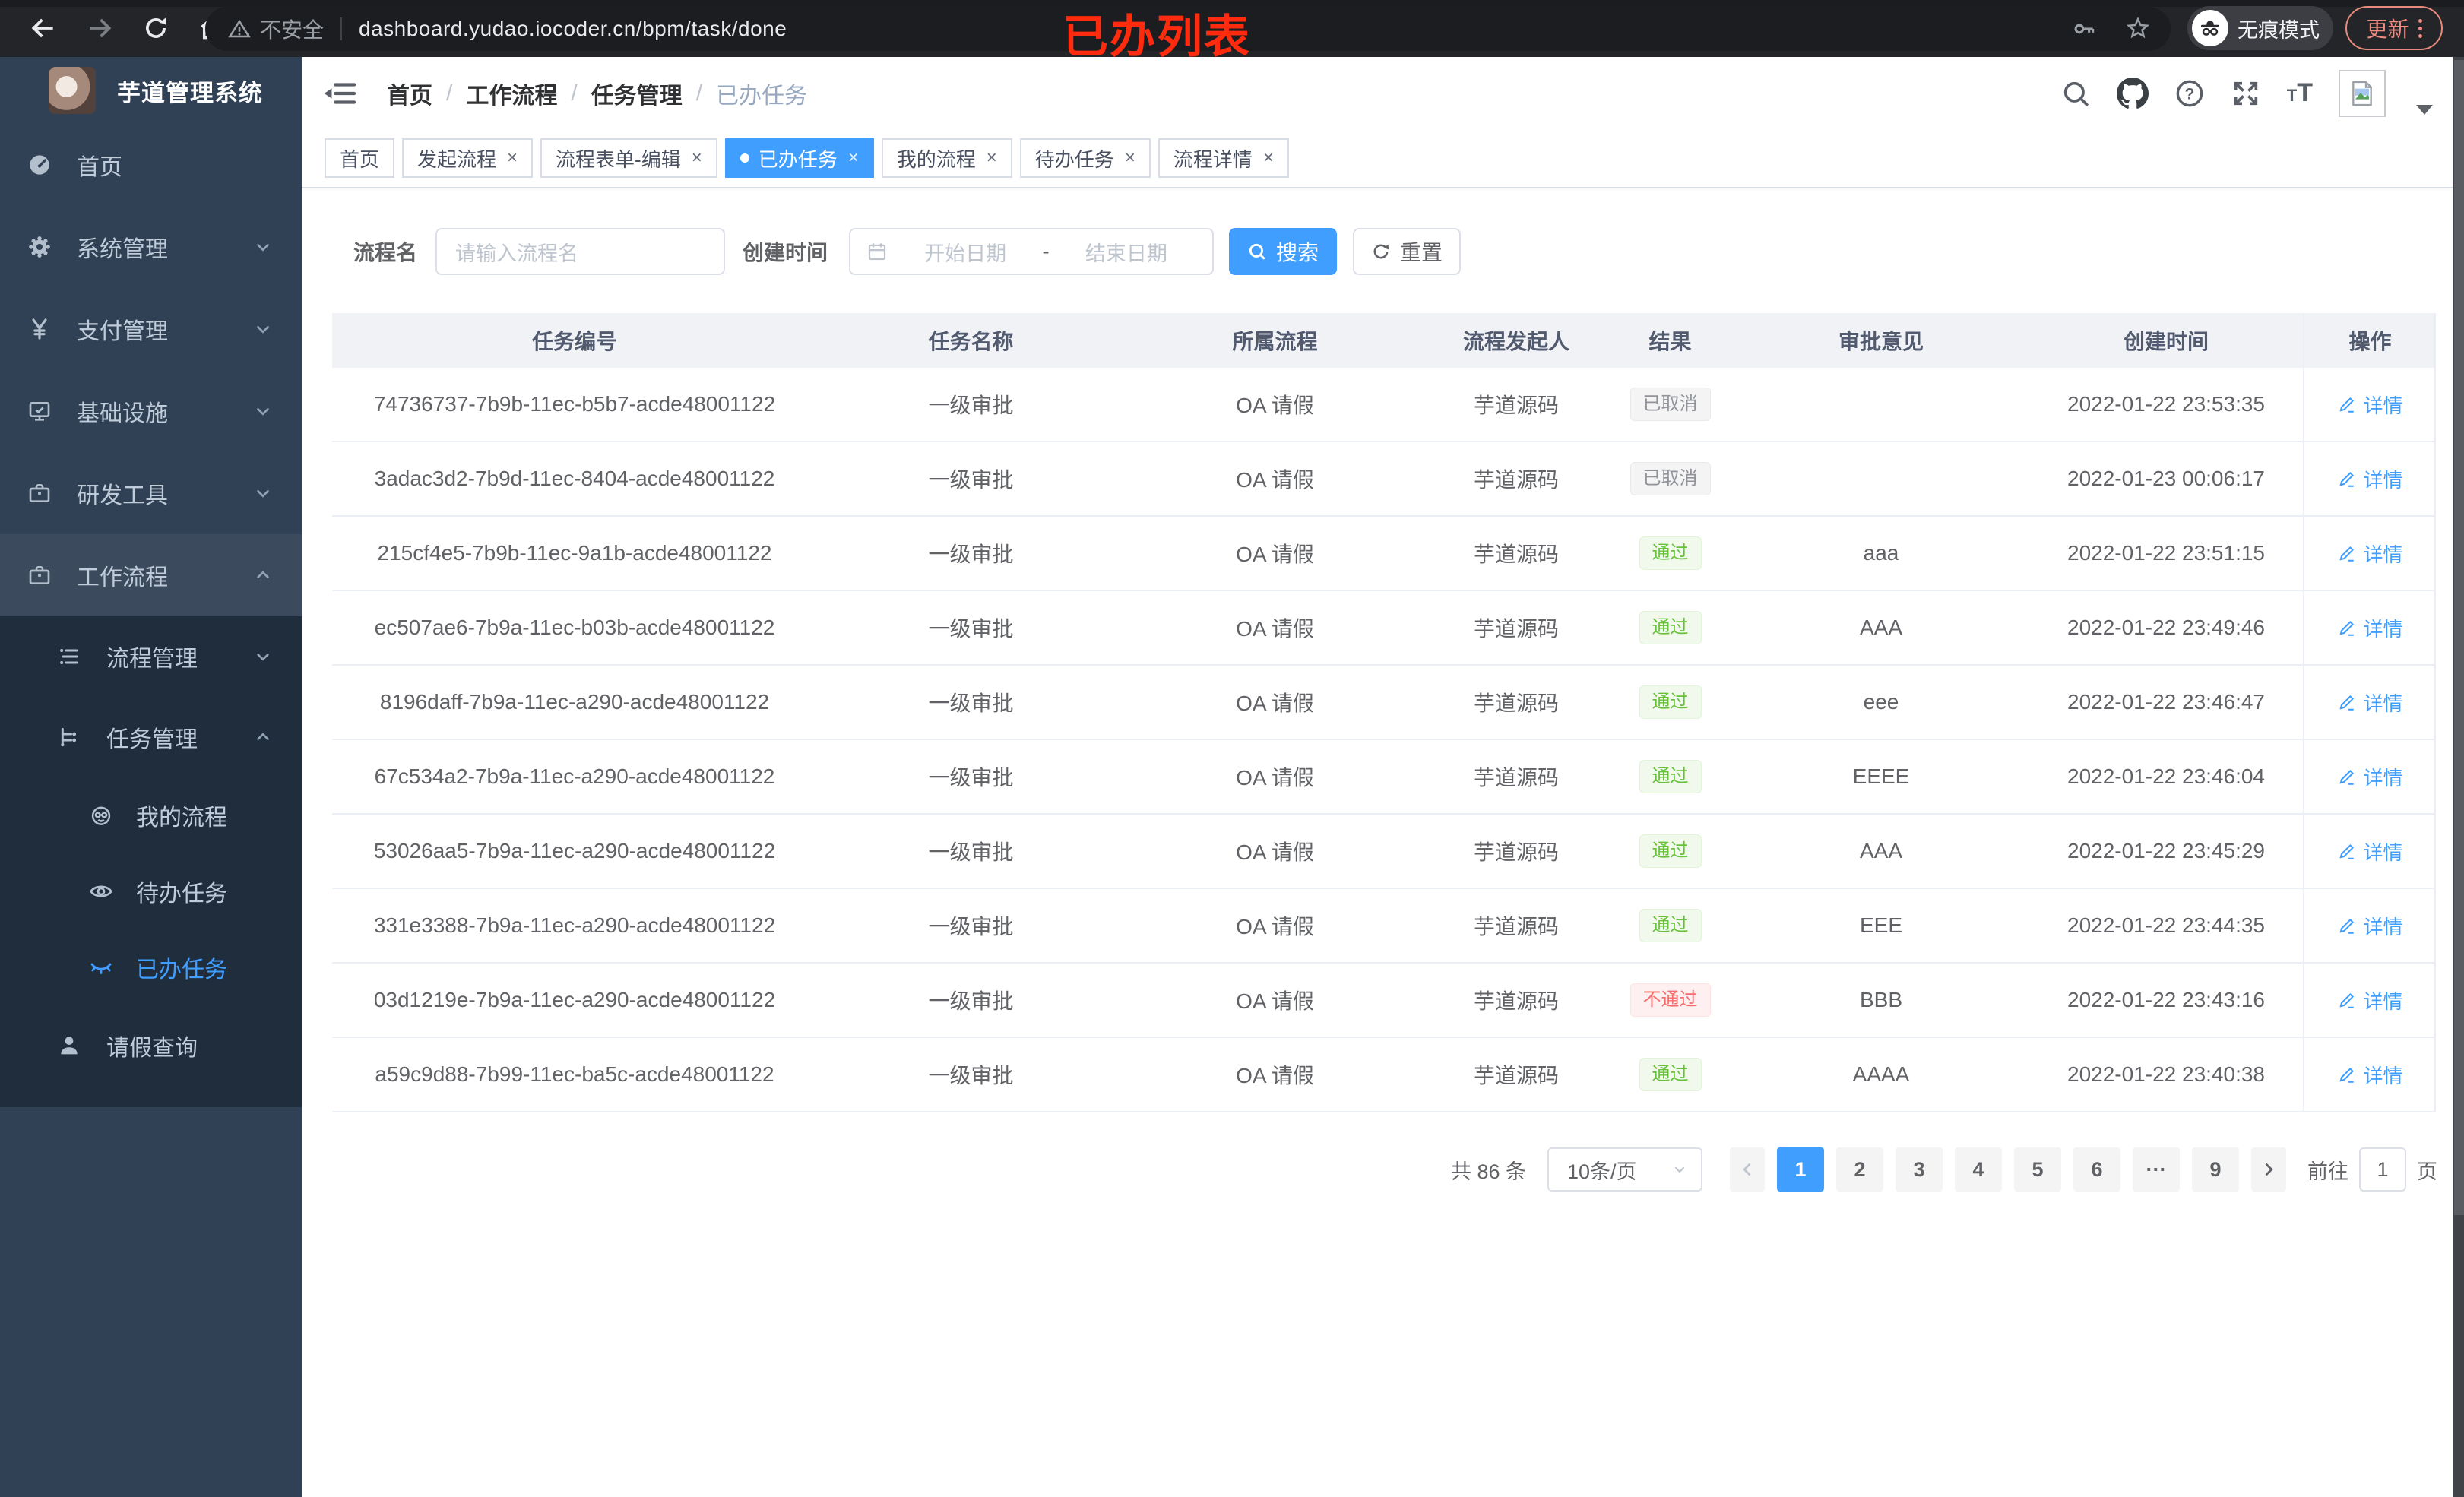 This screenshot has width=2464, height=1497. What do you see at coordinates (151, 90) in the screenshot?
I see `app-logo-row: 芋道管理系统` at bounding box center [151, 90].